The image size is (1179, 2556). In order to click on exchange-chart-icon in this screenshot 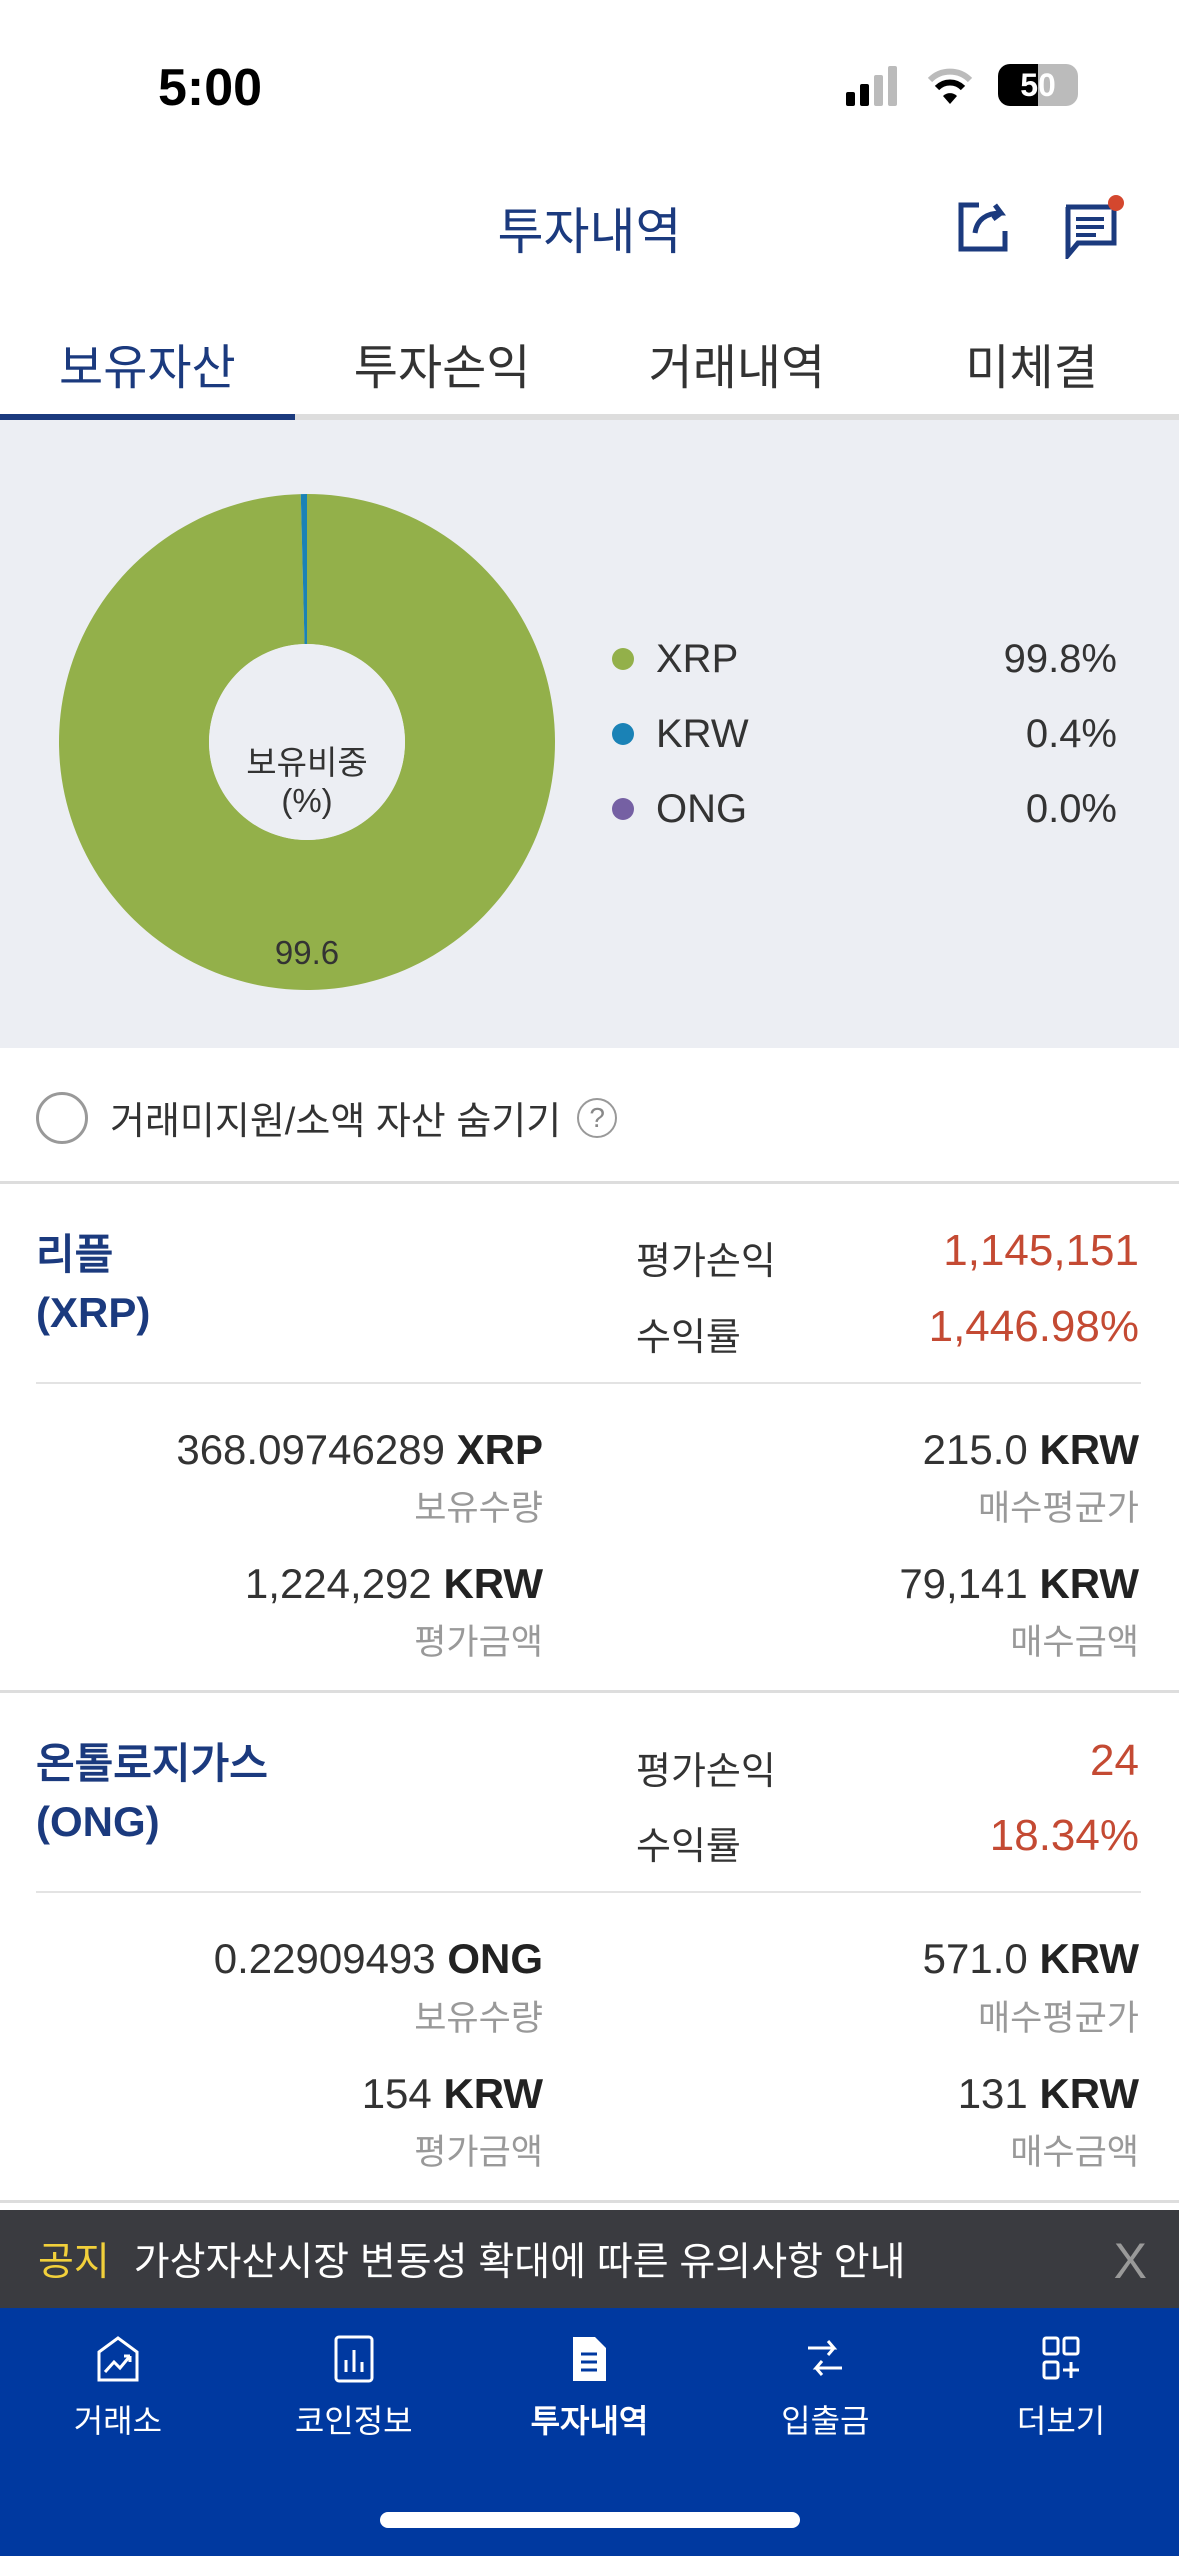, I will do `click(118, 2359)`.